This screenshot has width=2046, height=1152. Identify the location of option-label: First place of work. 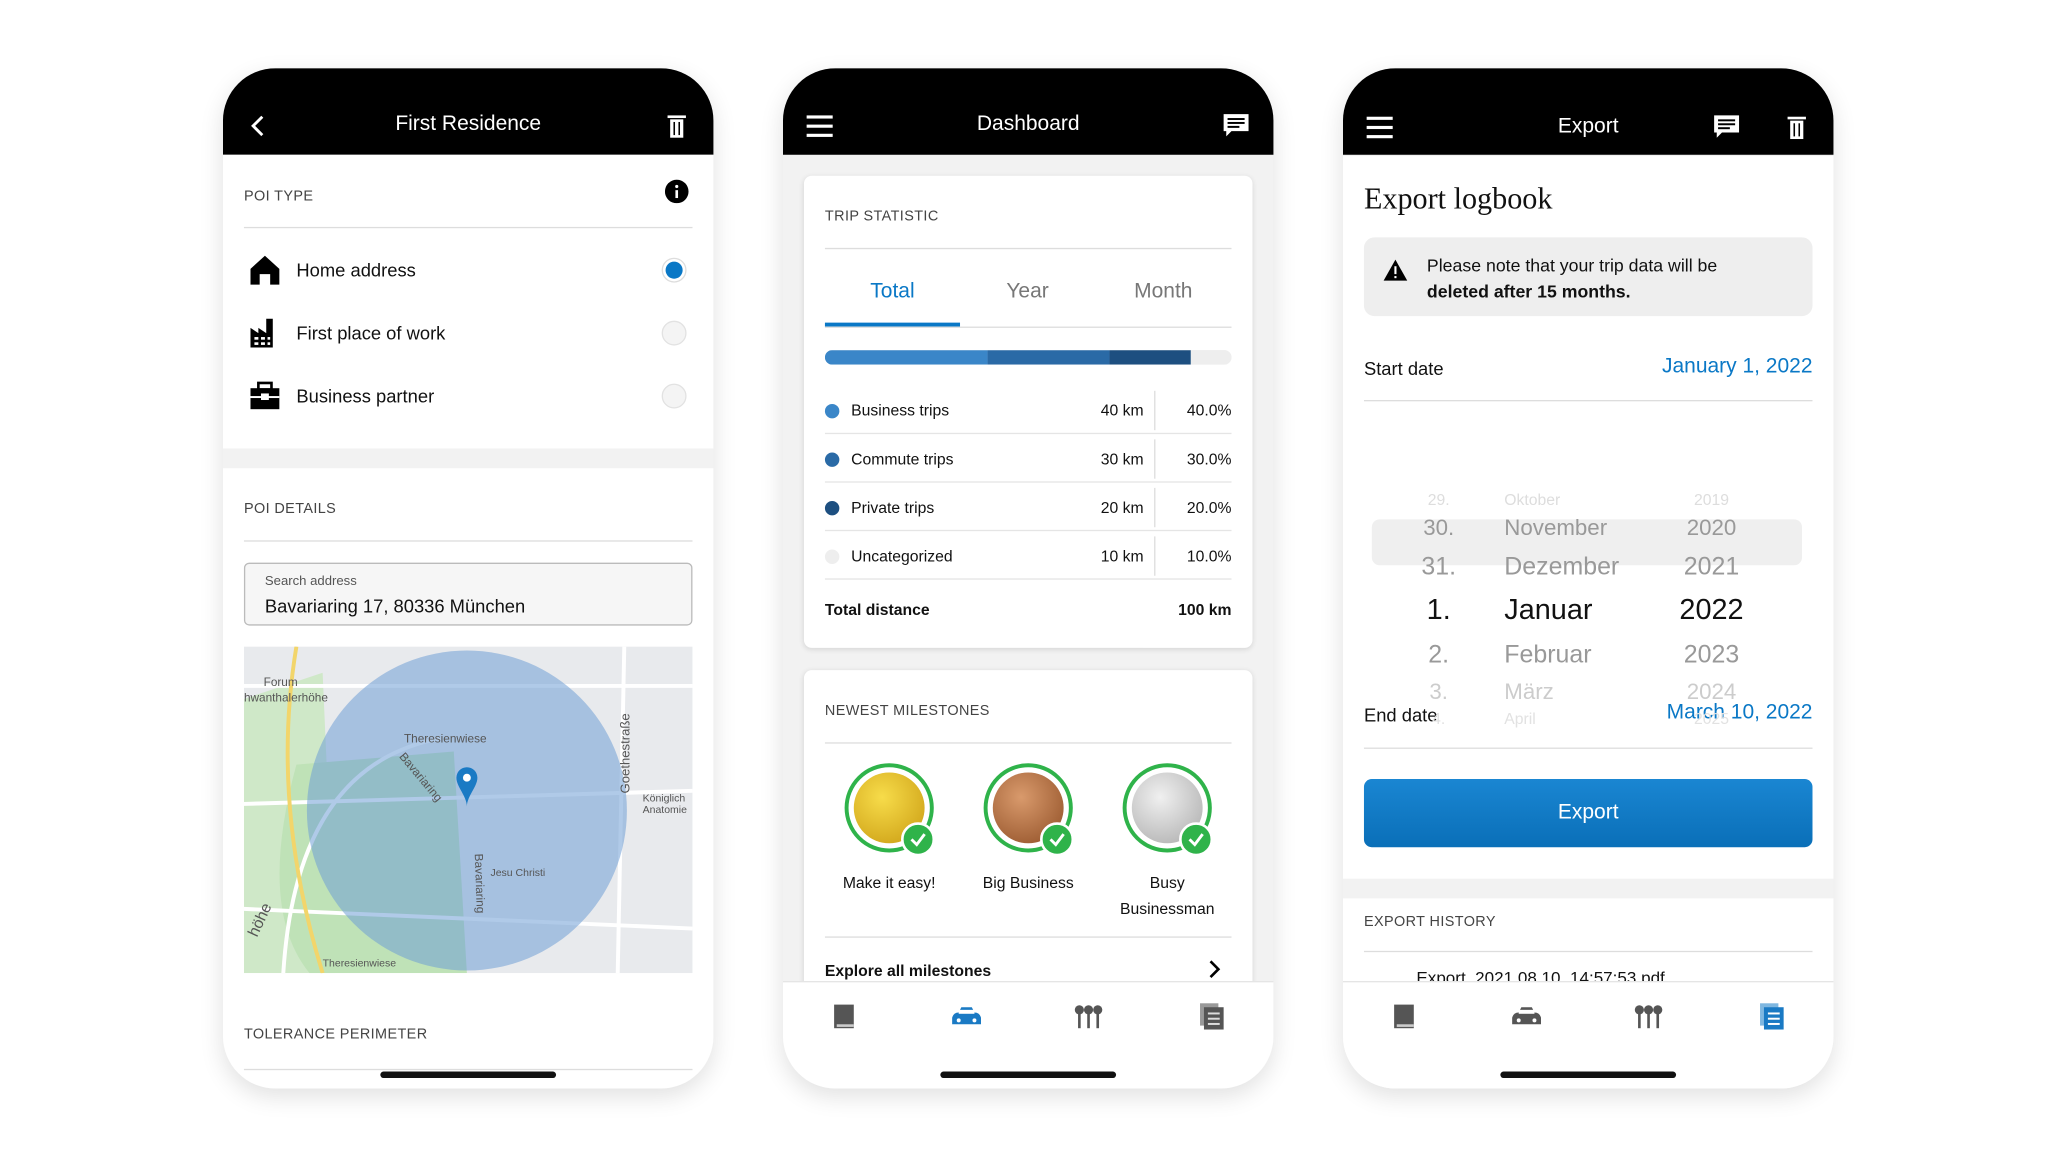
(371, 333).